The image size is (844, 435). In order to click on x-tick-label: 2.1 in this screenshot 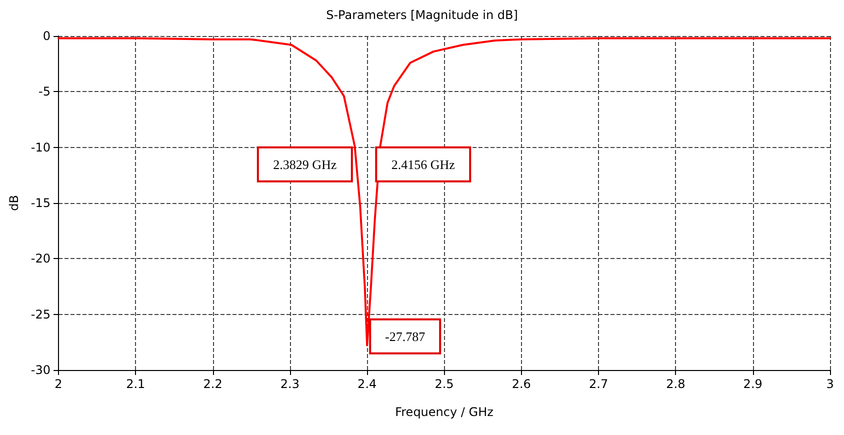, I will do `click(136, 384)`.